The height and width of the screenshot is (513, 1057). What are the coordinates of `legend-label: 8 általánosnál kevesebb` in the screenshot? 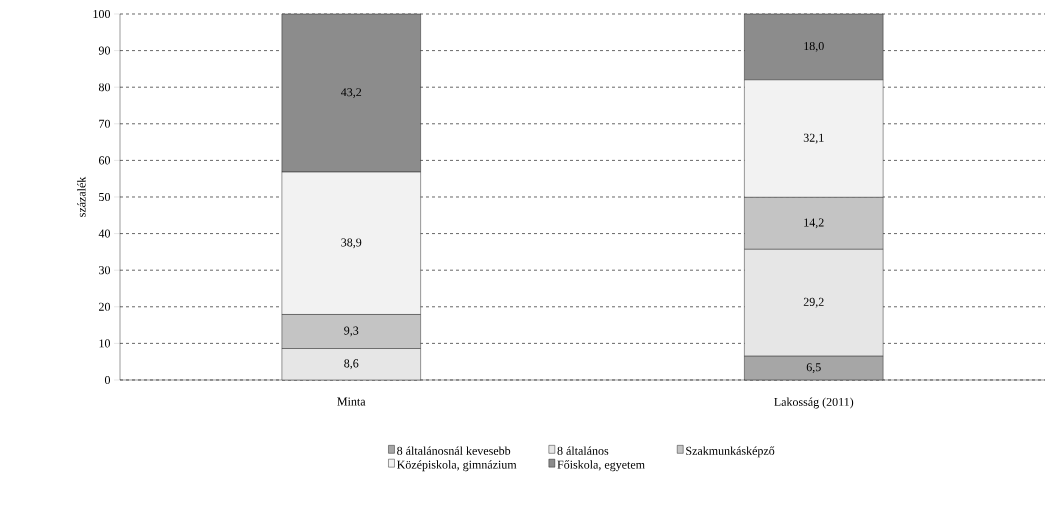 It's located at (454, 450).